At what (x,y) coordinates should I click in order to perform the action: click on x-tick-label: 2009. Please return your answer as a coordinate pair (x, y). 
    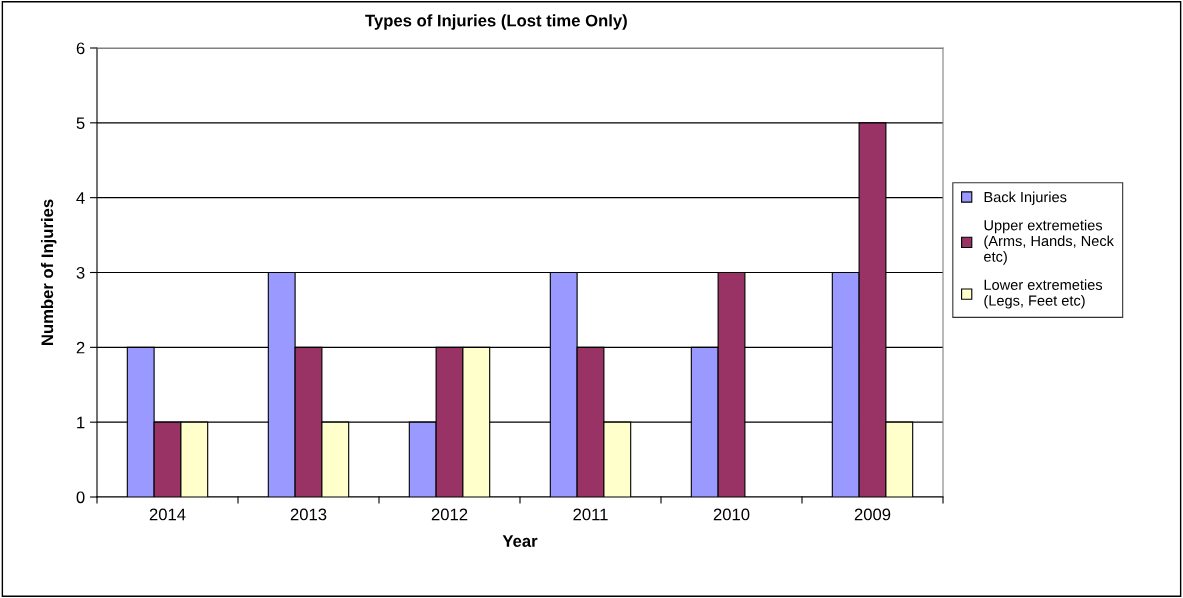
    Looking at the image, I should click on (872, 514).